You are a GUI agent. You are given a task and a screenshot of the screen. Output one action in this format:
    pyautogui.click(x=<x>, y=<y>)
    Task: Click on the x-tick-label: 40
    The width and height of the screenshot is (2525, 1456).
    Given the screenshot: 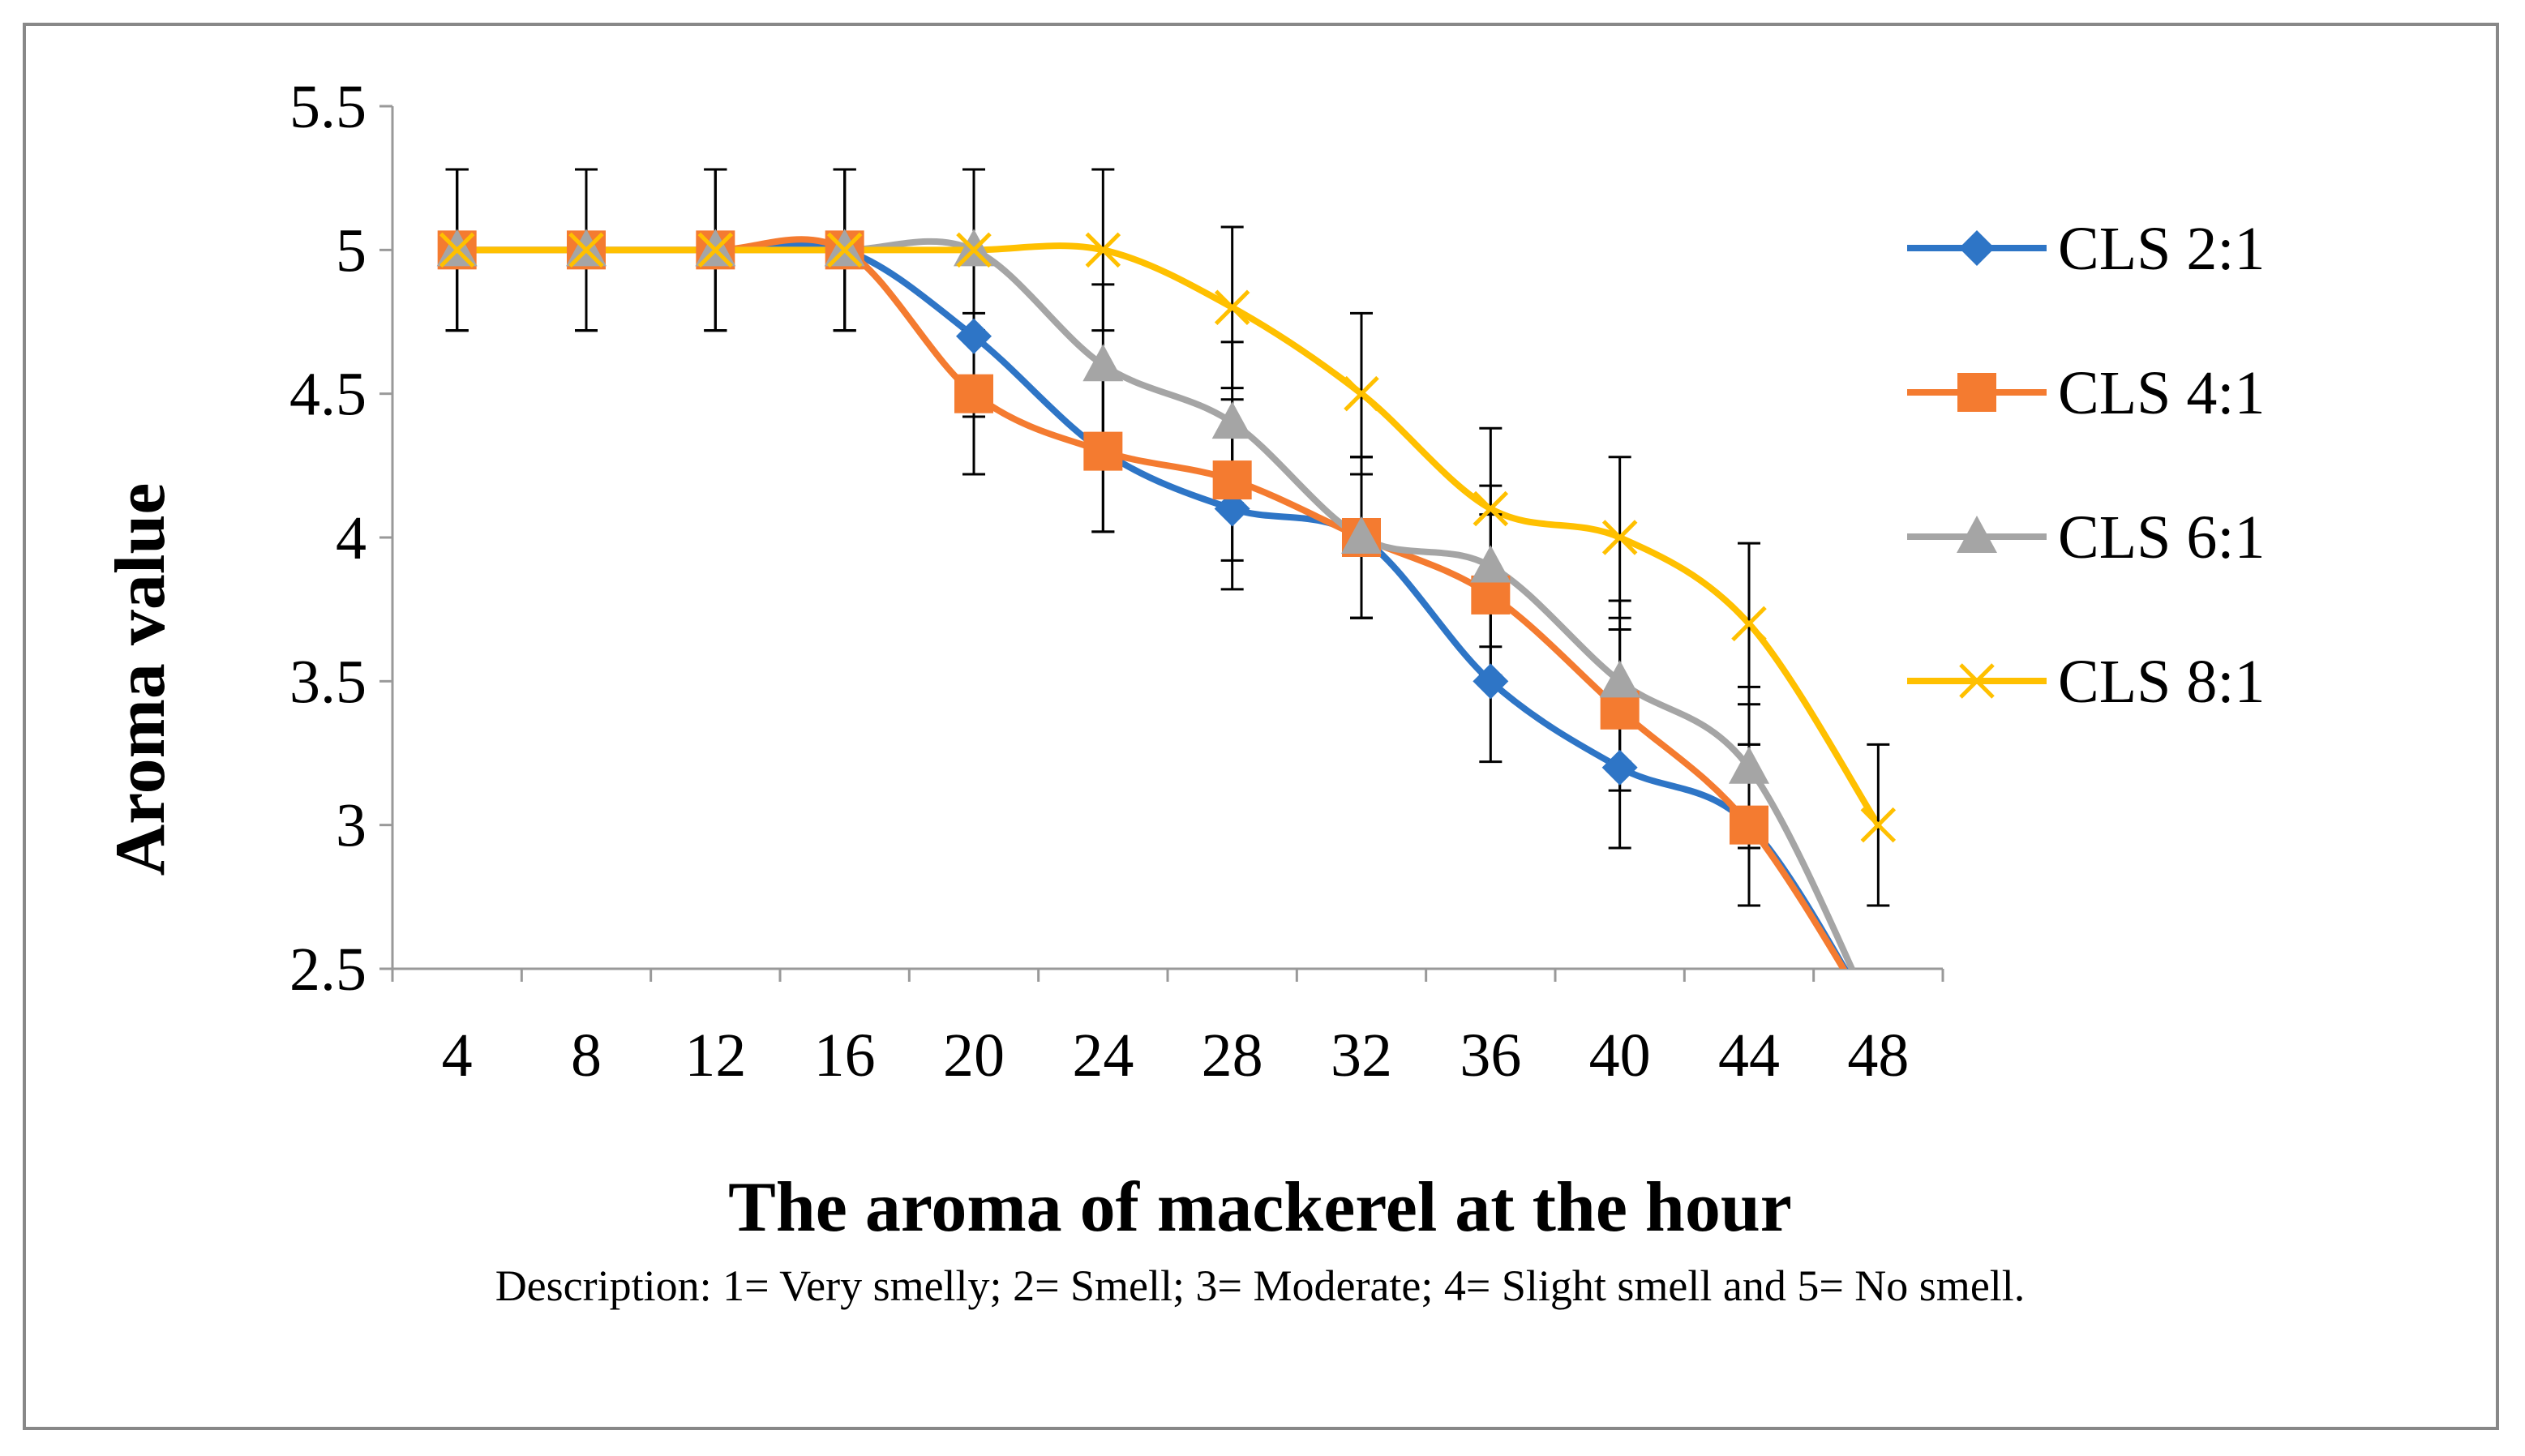 What is the action you would take?
    pyautogui.click(x=1620, y=1056)
    